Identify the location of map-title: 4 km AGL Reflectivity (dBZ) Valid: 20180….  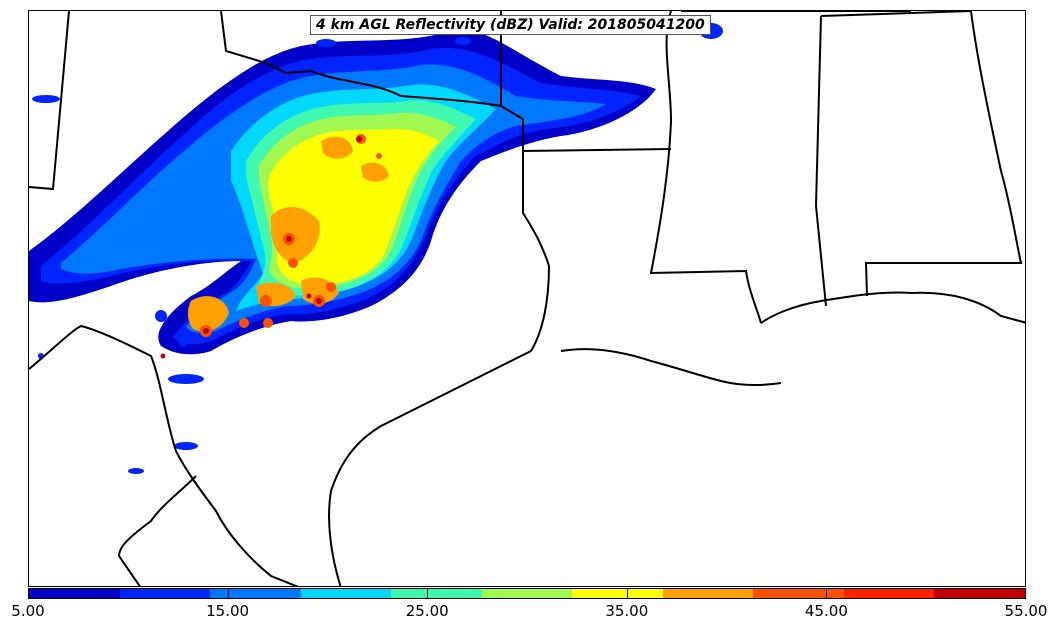
(510, 25).